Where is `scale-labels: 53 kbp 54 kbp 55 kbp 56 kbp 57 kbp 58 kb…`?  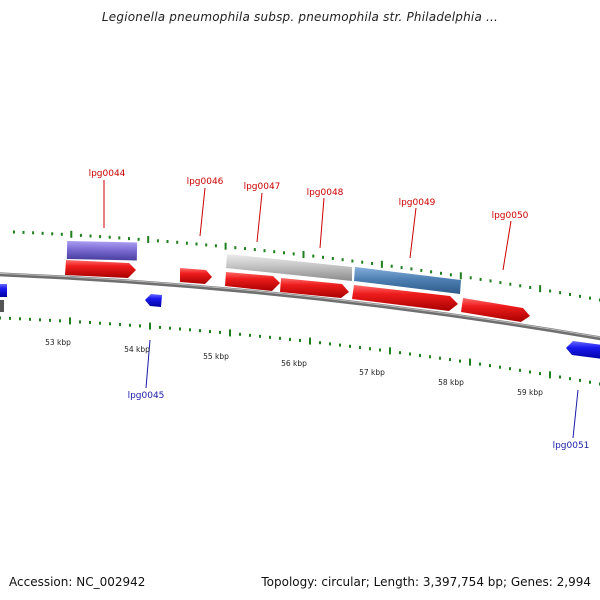 scale-labels: 53 kbp 54 kbp 55 kbp 56 kbp 57 kbp 58 kb… is located at coordinates (294, 367).